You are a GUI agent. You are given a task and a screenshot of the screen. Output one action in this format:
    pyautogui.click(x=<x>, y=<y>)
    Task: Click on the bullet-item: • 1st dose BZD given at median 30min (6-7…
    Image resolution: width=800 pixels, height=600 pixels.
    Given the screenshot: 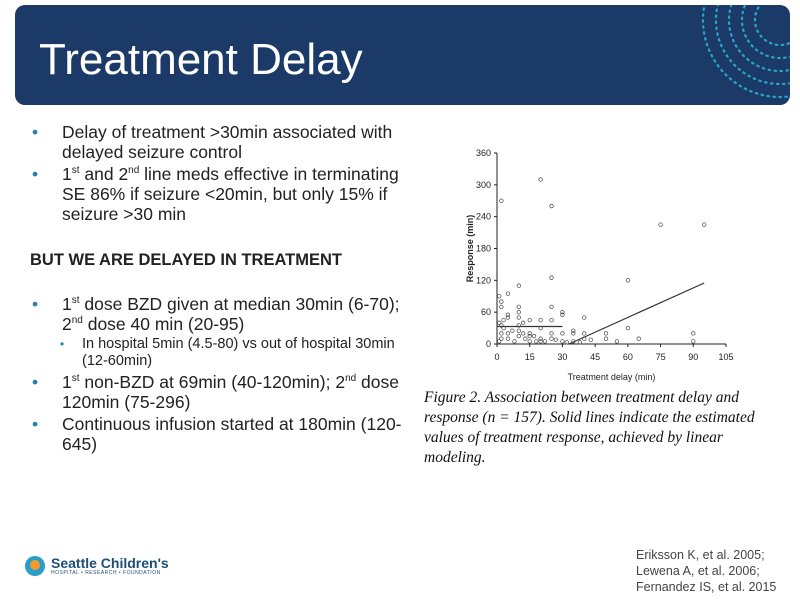 What is the action you would take?
    pyautogui.click(x=216, y=314)
    